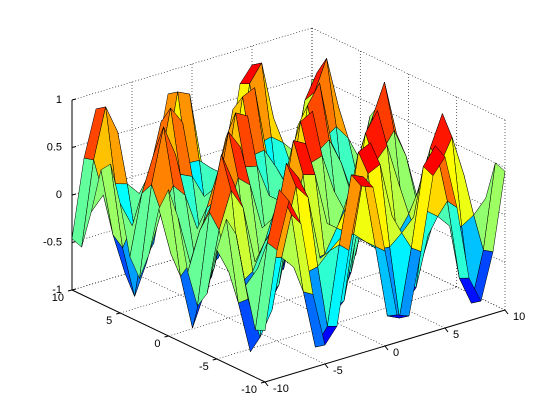 The width and height of the screenshot is (560, 420). Describe the element at coordinates (266, 286) in the screenshot. I see `surface-patch` at that location.